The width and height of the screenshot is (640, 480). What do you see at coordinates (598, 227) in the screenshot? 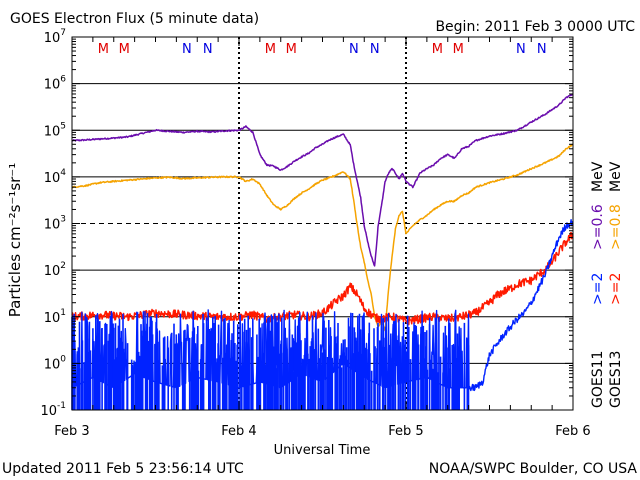
I see `legend-goes13-e06: >=0.6` at bounding box center [598, 227].